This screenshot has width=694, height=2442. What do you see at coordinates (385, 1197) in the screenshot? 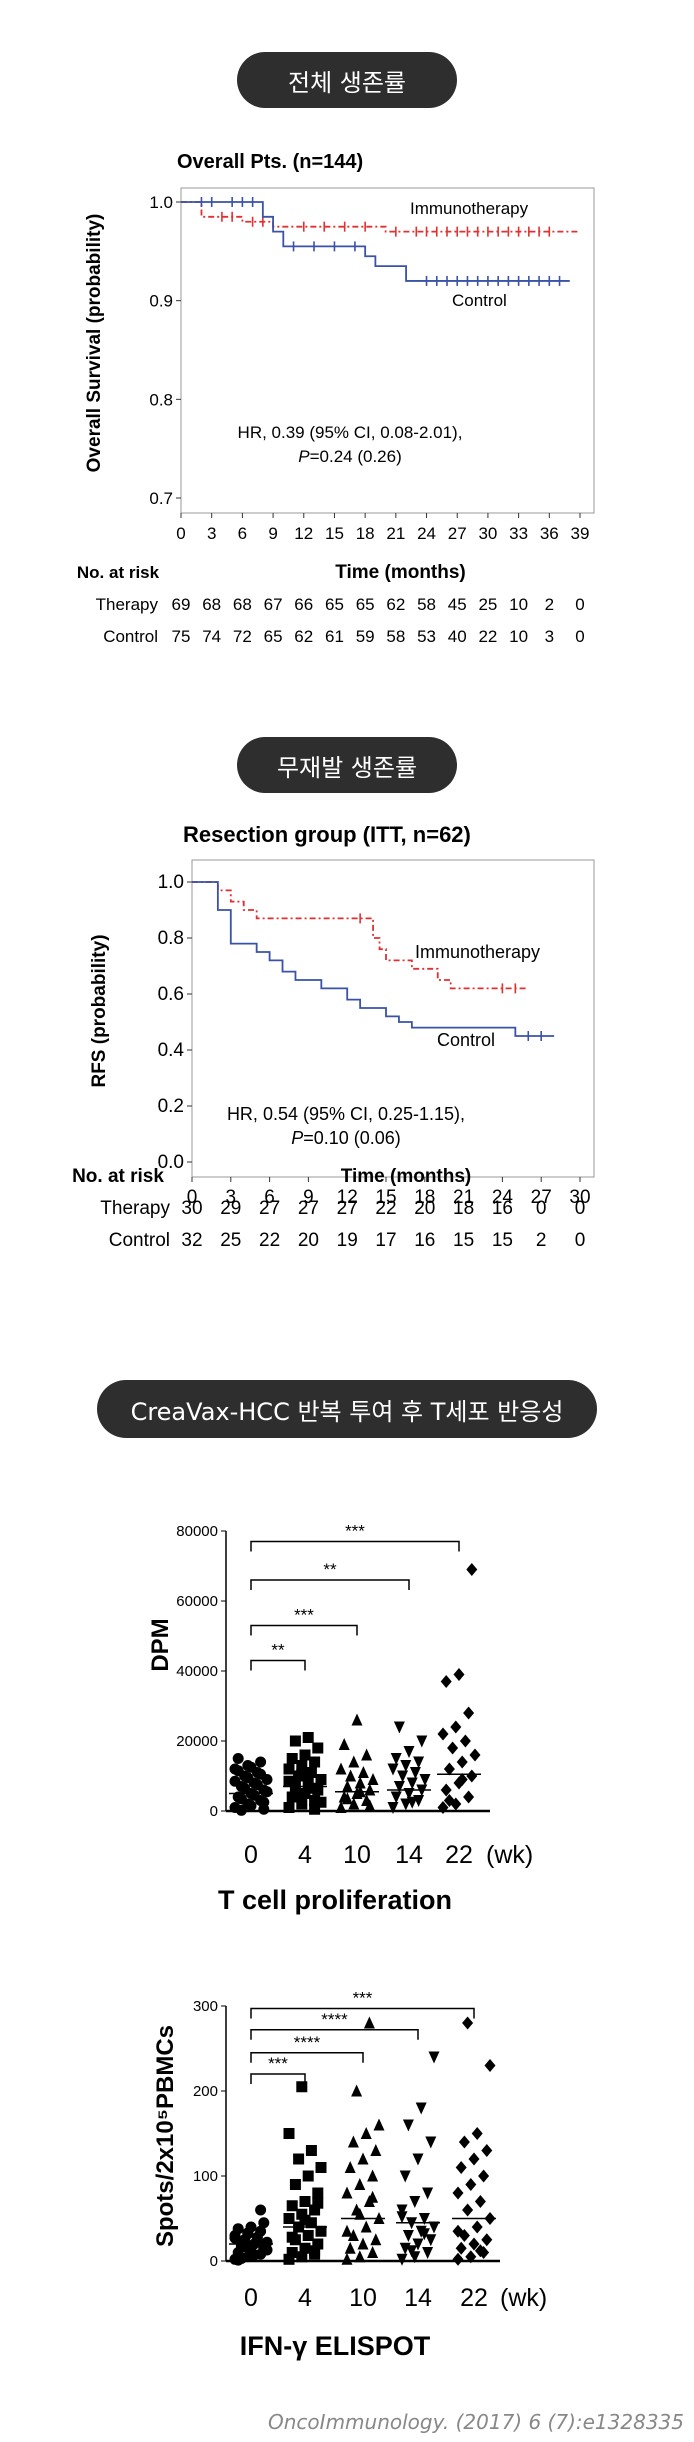
I see `x-tick-label: 15` at bounding box center [385, 1197].